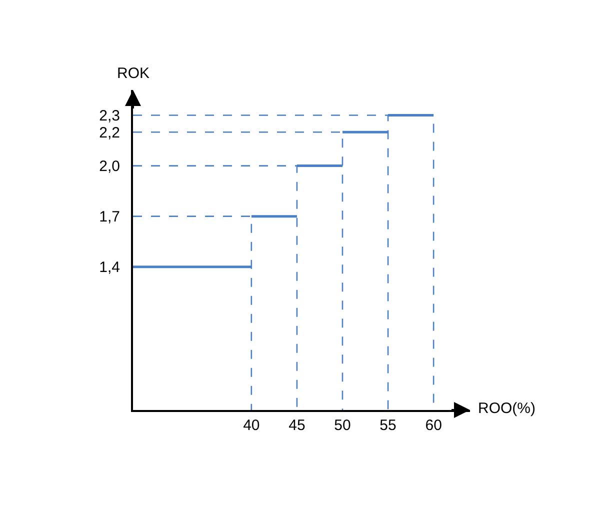 The width and height of the screenshot is (589, 505). Describe the element at coordinates (251, 425) in the screenshot. I see `x-tick-label: 40` at that location.